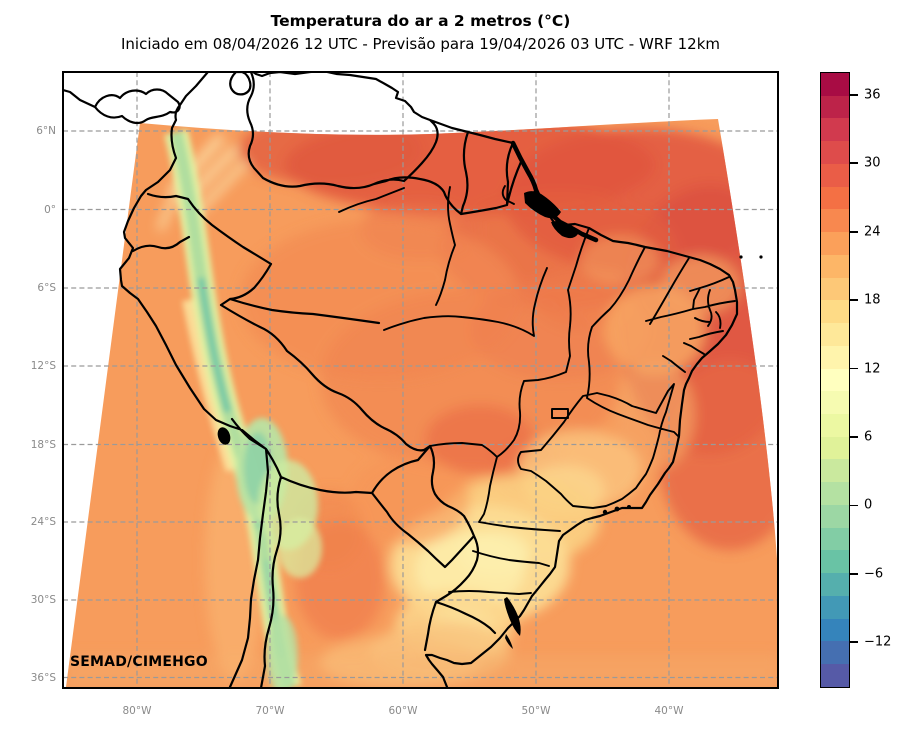 The width and height of the screenshot is (921, 735). I want to click on andes-cold-band, so click(243, 408).